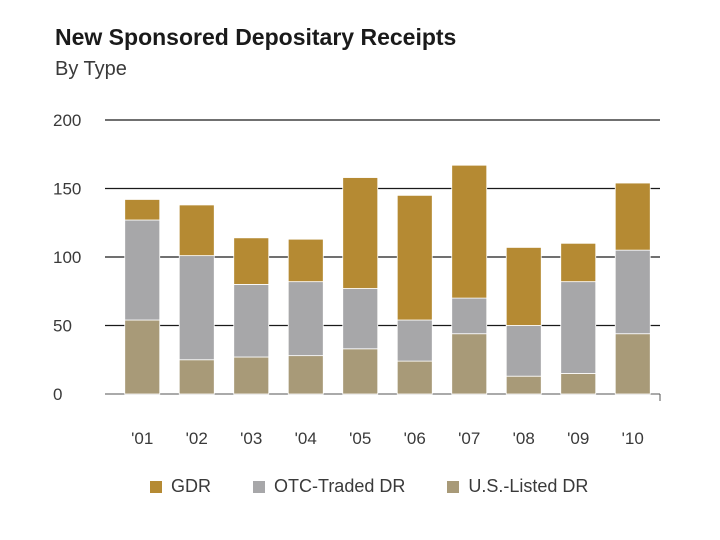 The height and width of the screenshot is (540, 720). What do you see at coordinates (142, 438) in the screenshot?
I see `x-tick-label-0: '01` at bounding box center [142, 438].